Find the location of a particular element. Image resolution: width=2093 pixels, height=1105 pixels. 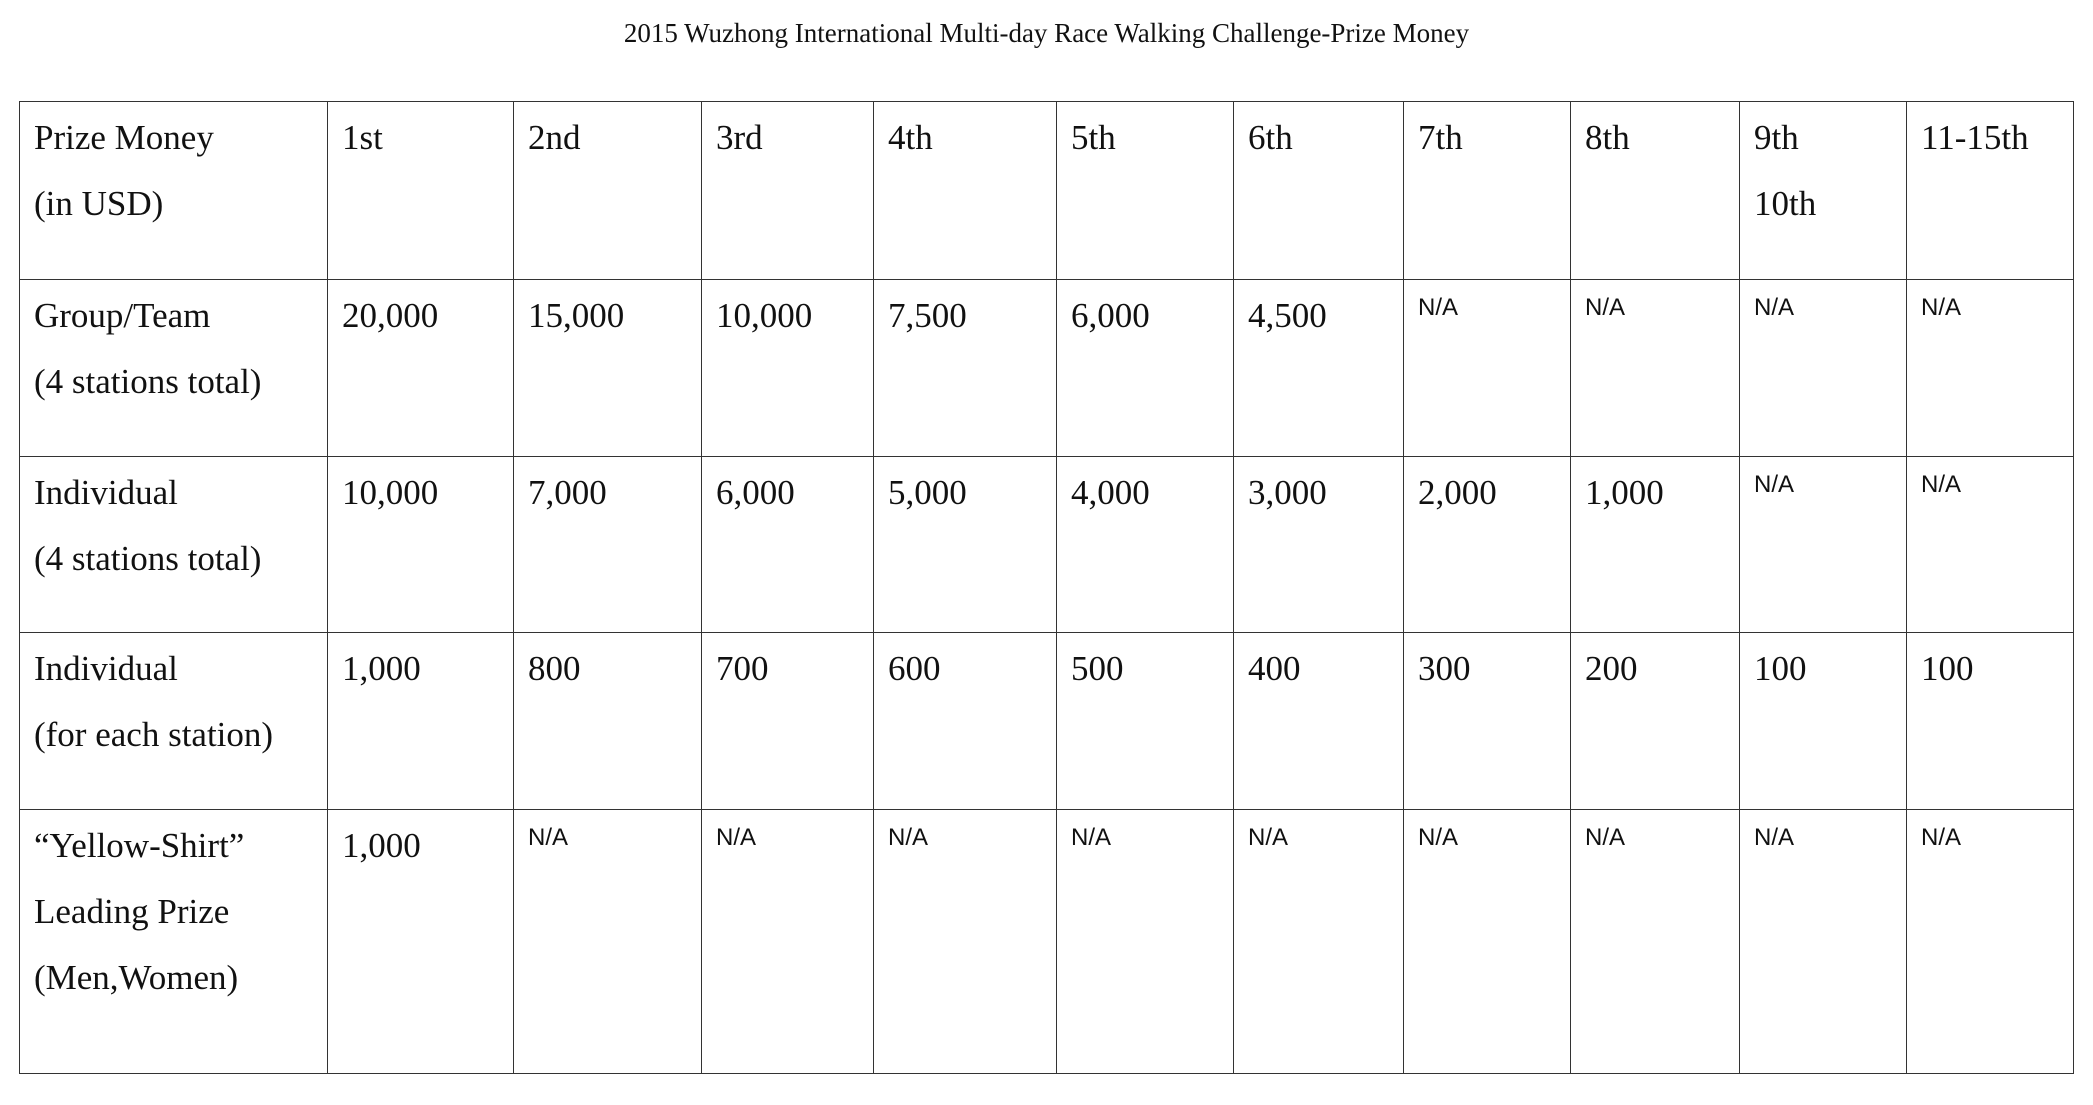

cell-text: Group/Team is located at coordinates (122, 315).